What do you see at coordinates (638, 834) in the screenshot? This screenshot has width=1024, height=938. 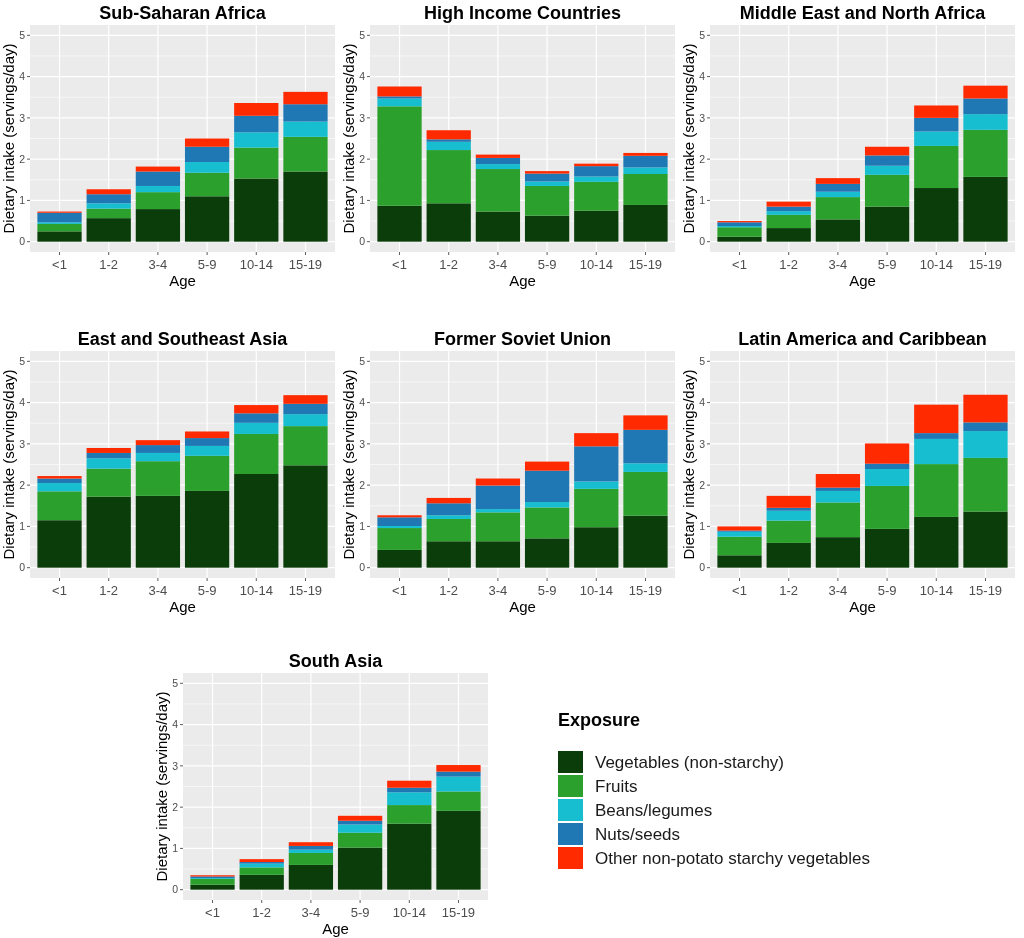 I see `legend-label: Nuts/seeds` at bounding box center [638, 834].